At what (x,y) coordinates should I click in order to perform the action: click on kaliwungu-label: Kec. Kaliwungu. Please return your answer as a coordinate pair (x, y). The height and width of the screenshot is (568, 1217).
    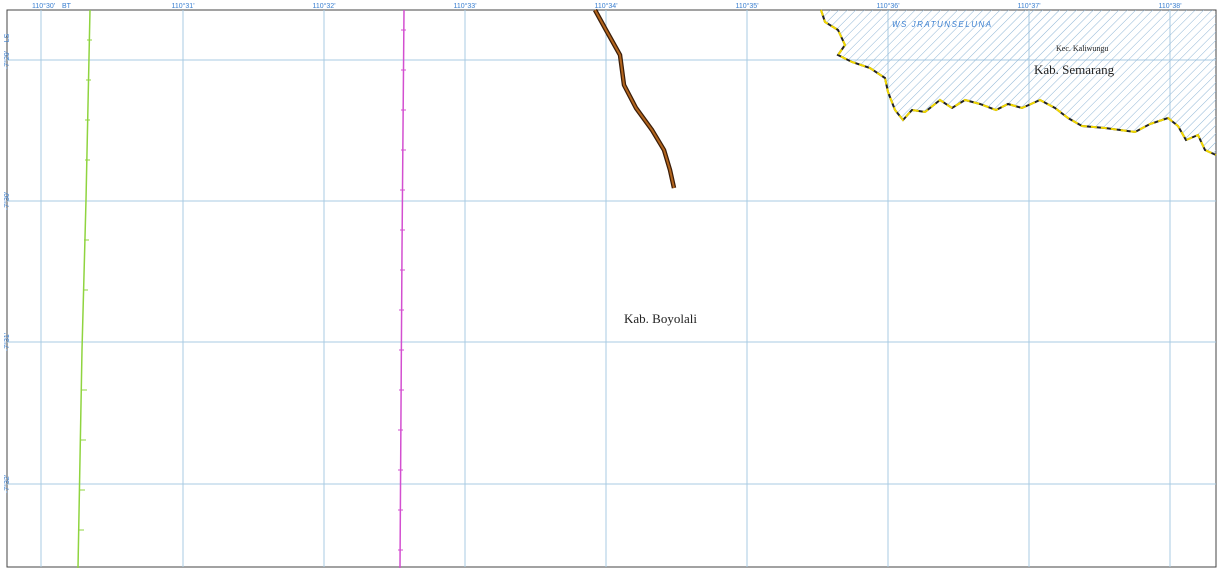
    Looking at the image, I should click on (1082, 48).